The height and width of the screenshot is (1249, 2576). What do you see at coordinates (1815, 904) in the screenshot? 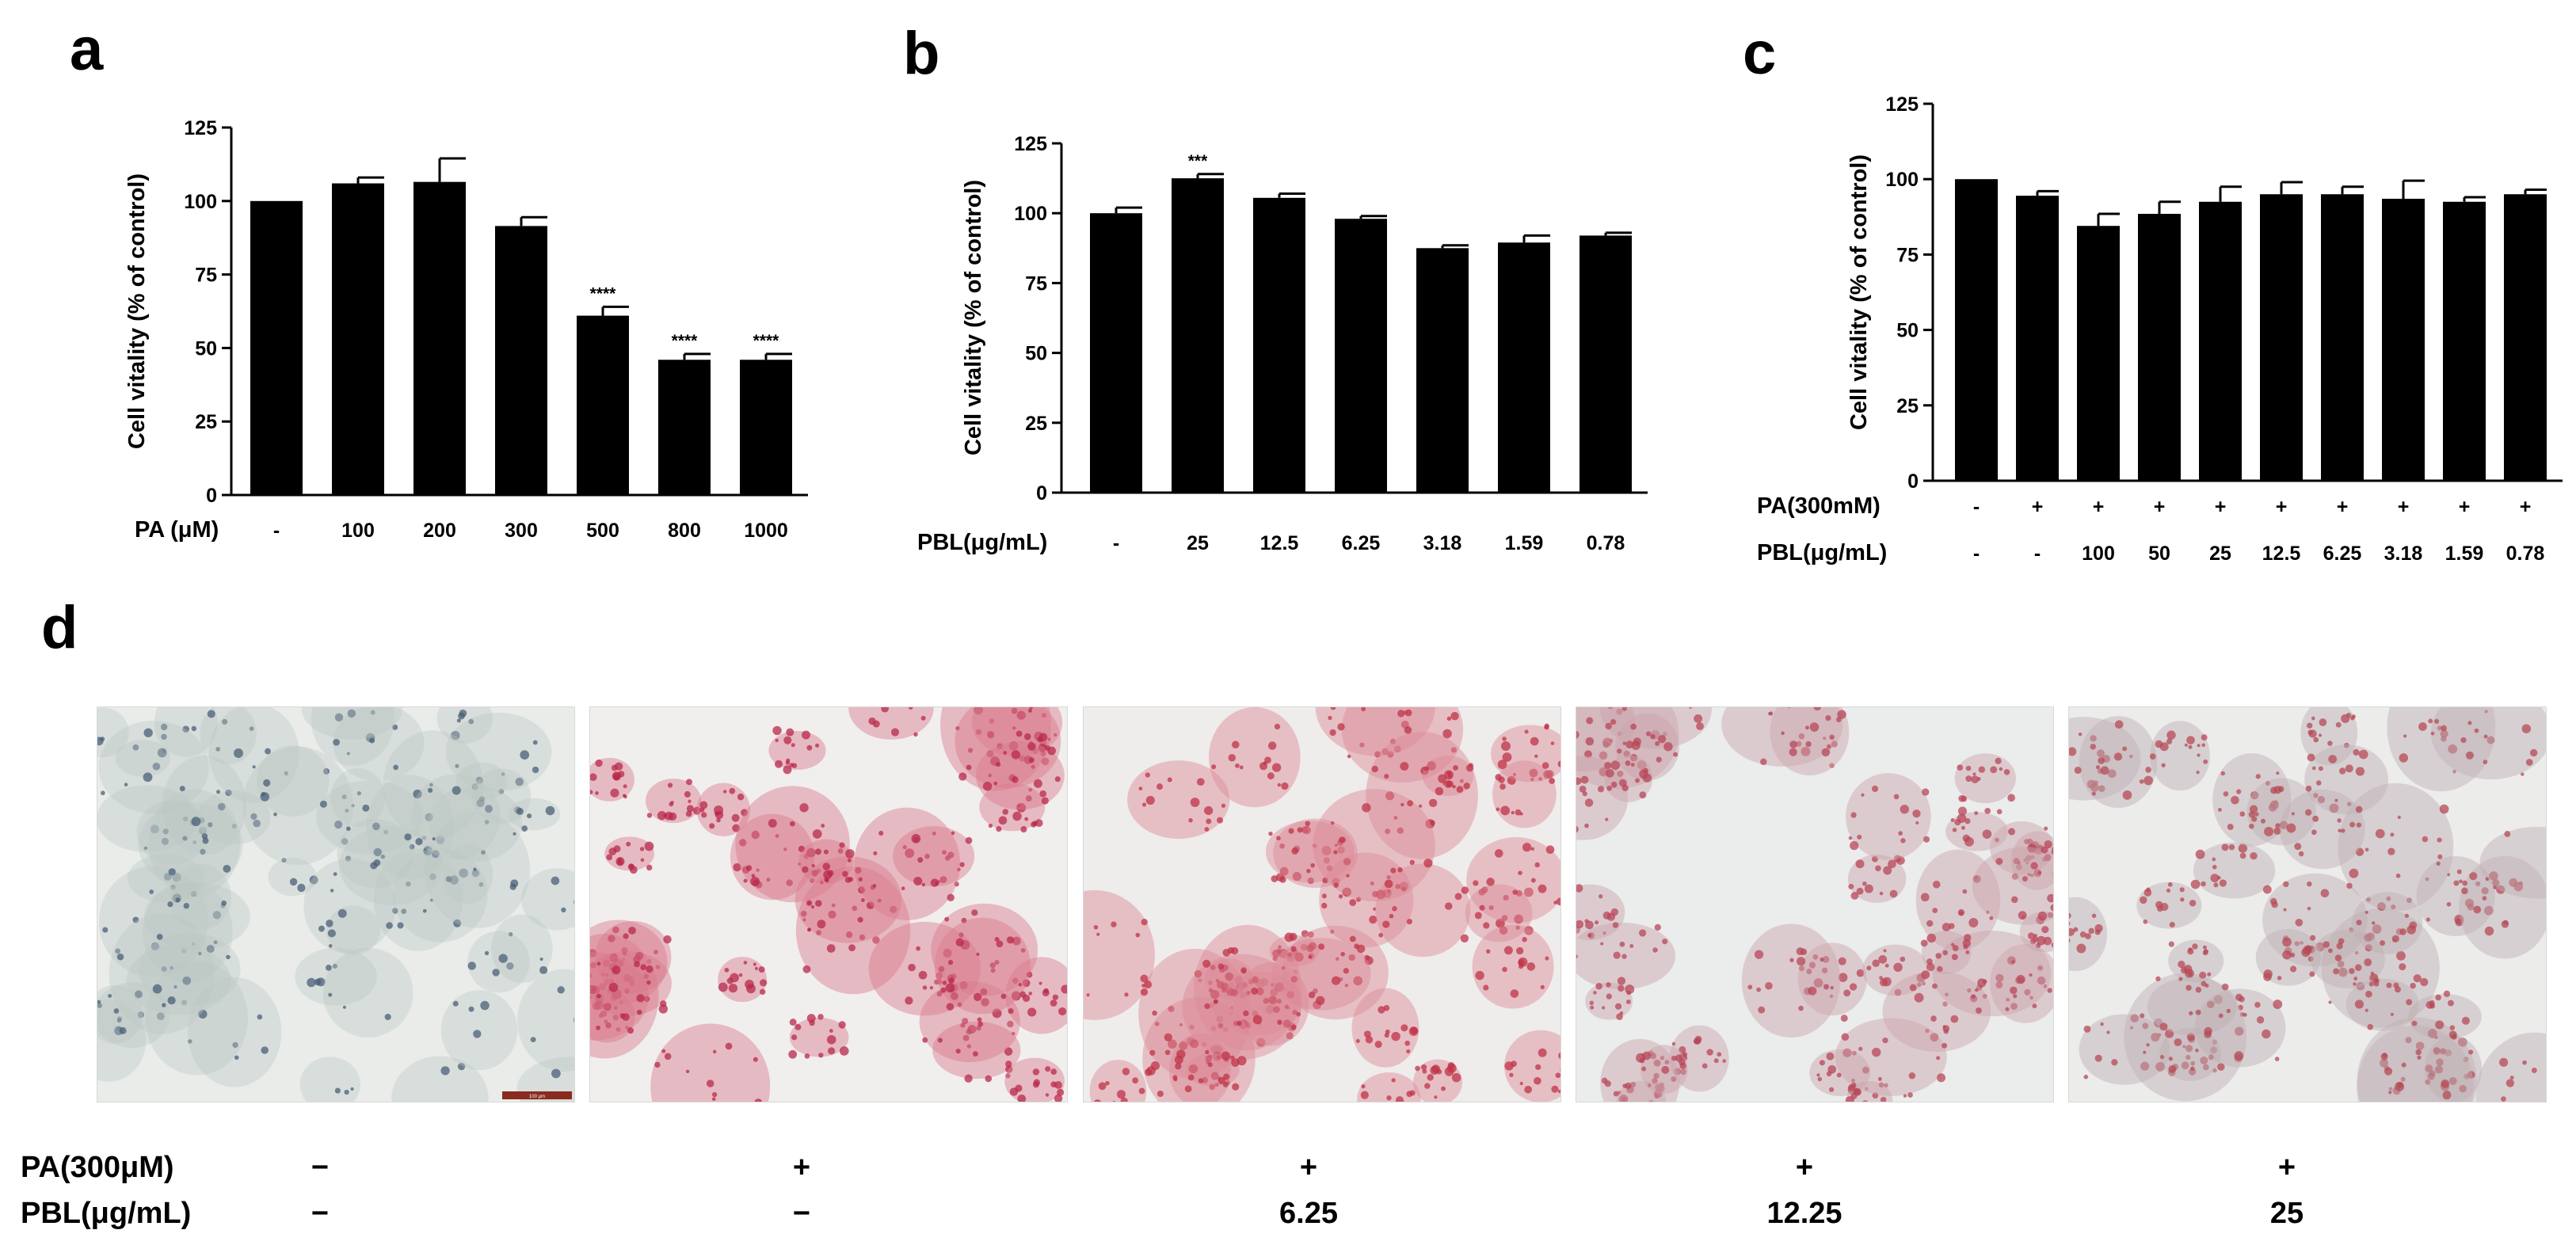
I see `micrograph-background` at bounding box center [1815, 904].